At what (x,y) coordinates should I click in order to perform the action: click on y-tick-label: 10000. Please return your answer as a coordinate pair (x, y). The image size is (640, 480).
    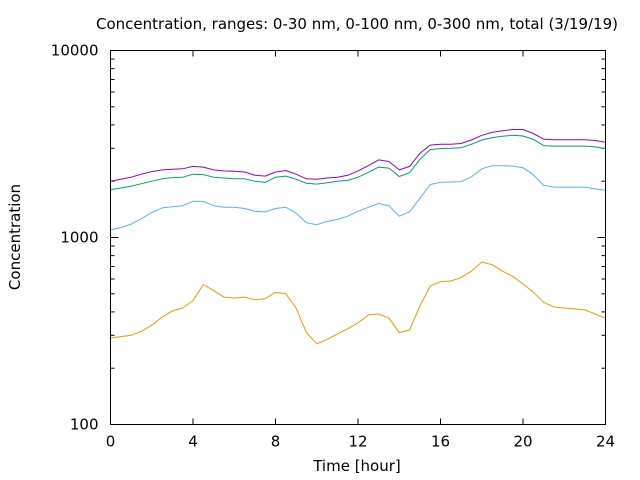
    Looking at the image, I should click on (75, 51).